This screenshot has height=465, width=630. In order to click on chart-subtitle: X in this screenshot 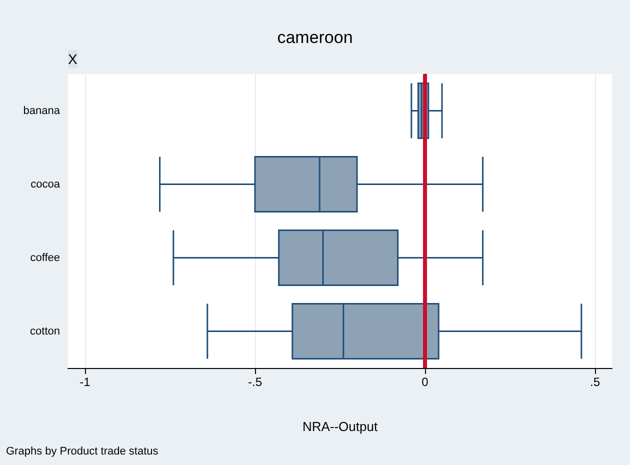, I will do `click(73, 59)`.